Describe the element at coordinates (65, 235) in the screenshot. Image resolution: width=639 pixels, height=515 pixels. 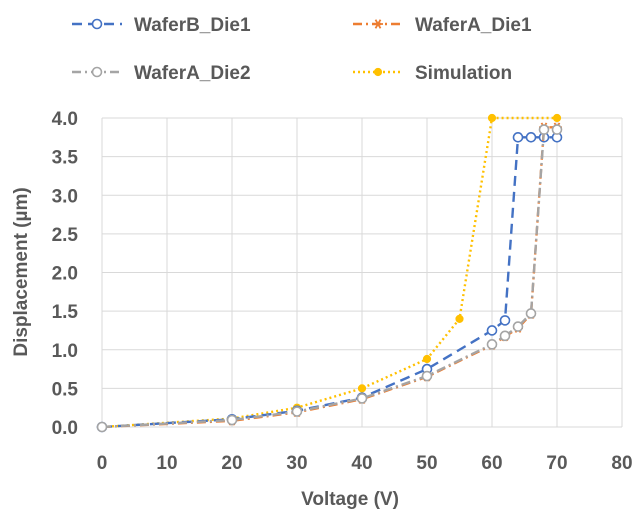
I see `y-tick-label: 2.5` at that location.